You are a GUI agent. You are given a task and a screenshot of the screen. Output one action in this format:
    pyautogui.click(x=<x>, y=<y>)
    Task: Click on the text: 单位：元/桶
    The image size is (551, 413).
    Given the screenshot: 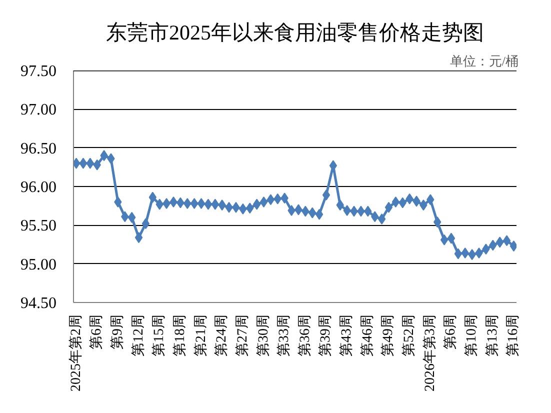 What is the action you would take?
    pyautogui.click(x=484, y=61)
    